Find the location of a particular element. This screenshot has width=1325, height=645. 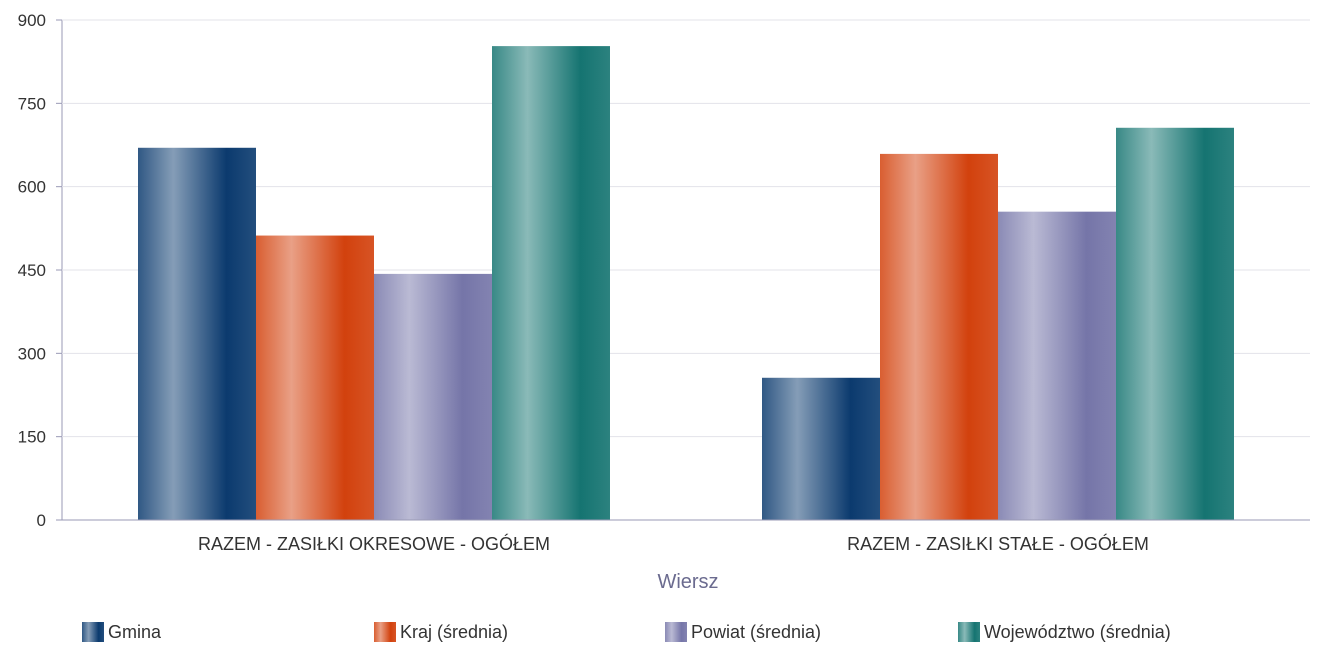

y-tick-label: 300 is located at coordinates (32, 353).